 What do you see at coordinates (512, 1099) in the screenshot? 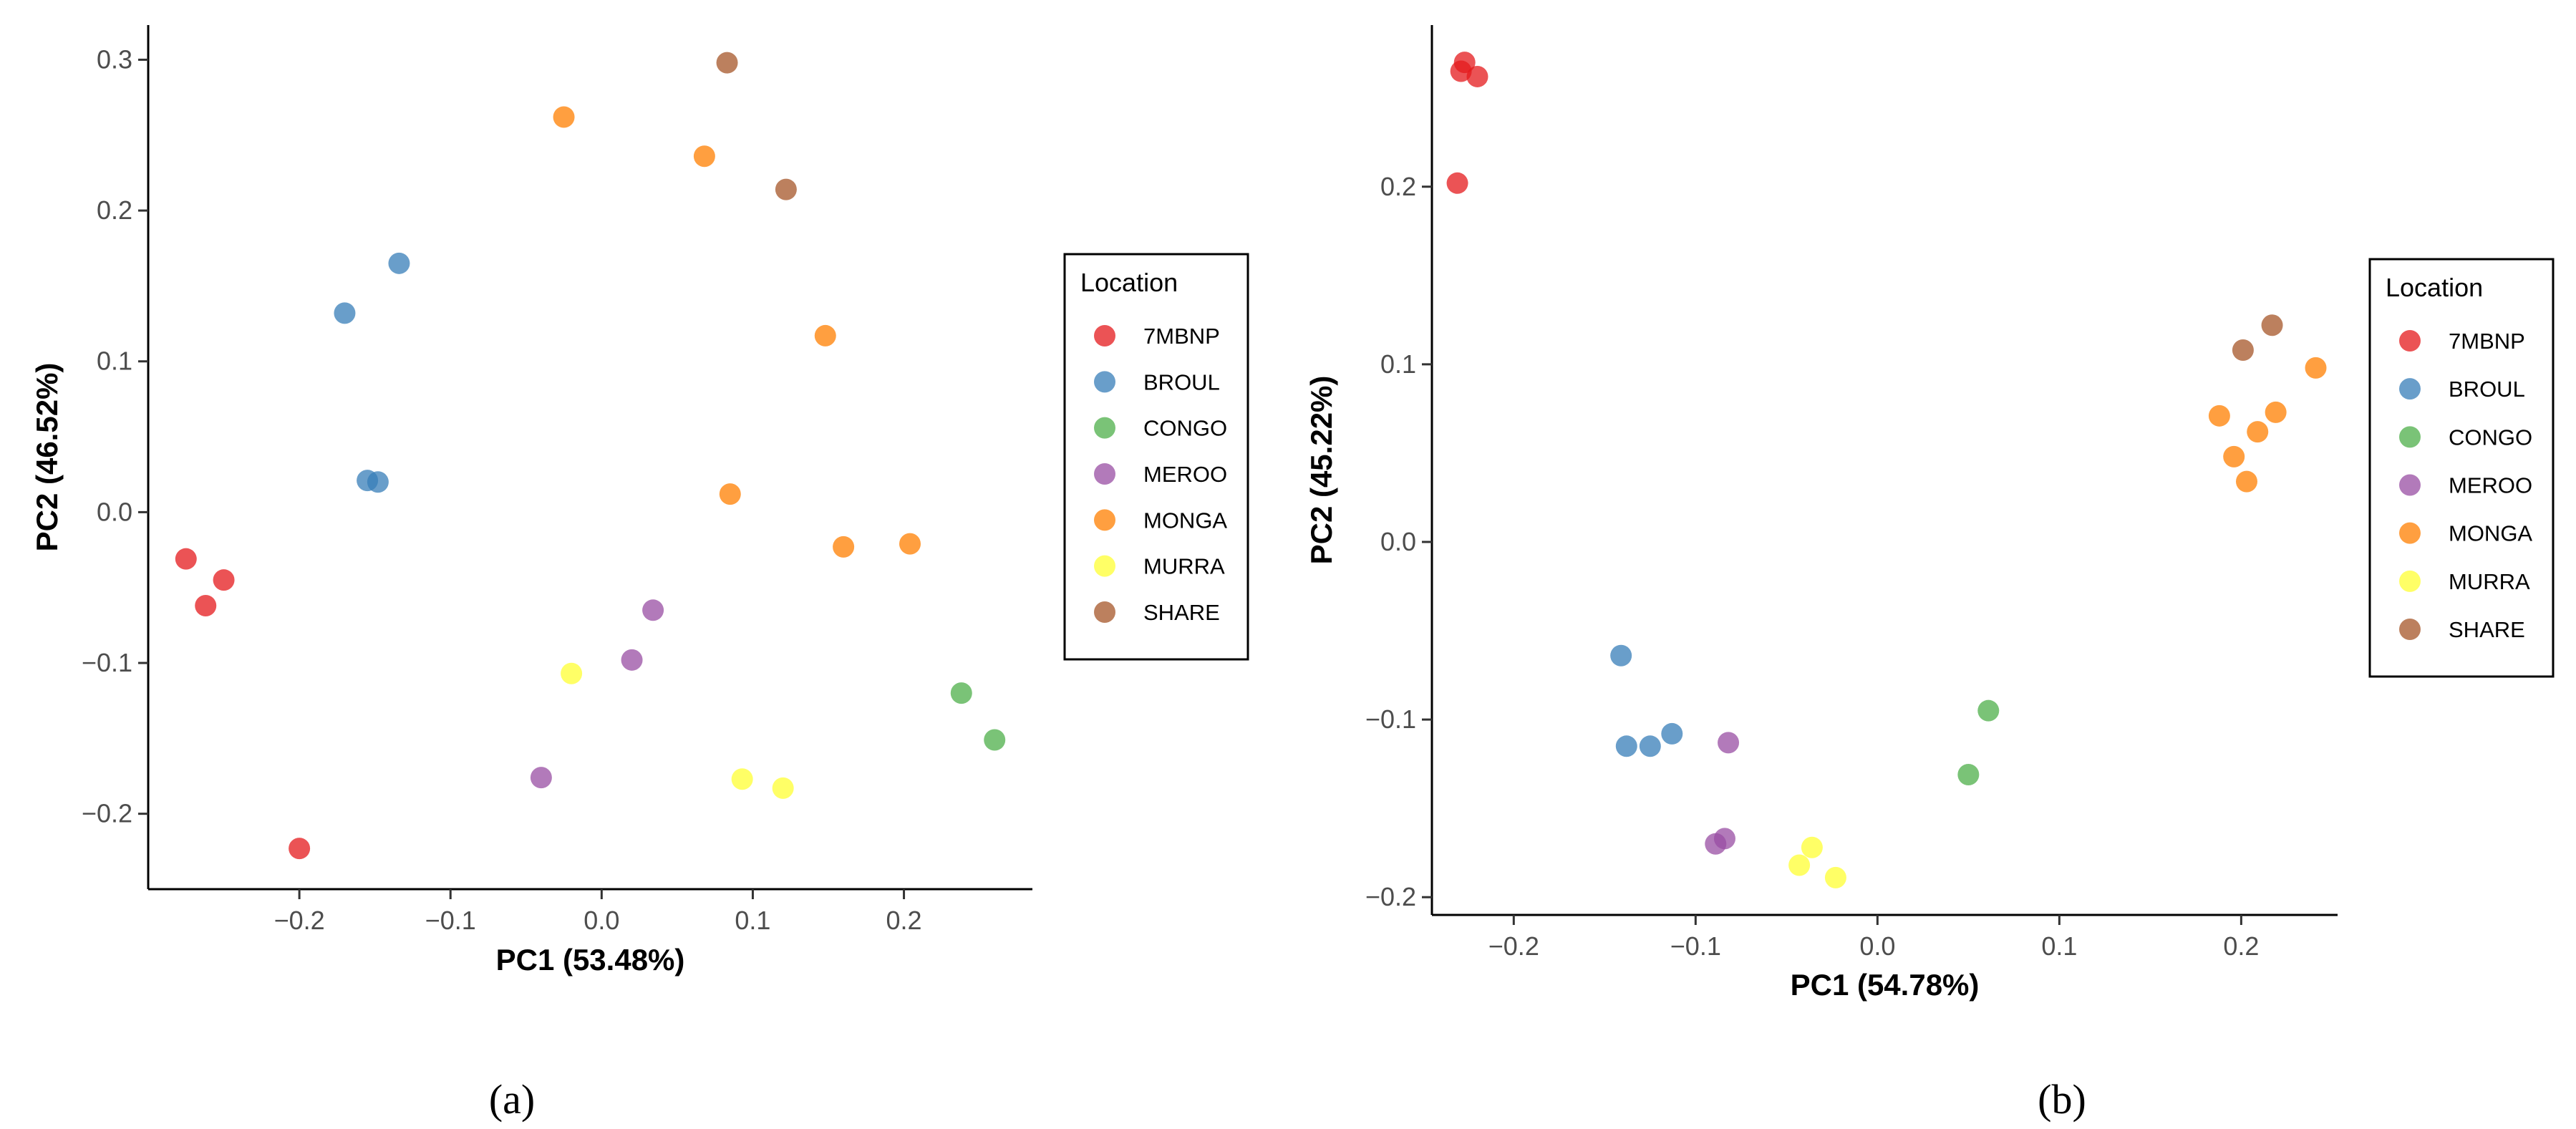
I see `panel-caption: (a)` at bounding box center [512, 1099].